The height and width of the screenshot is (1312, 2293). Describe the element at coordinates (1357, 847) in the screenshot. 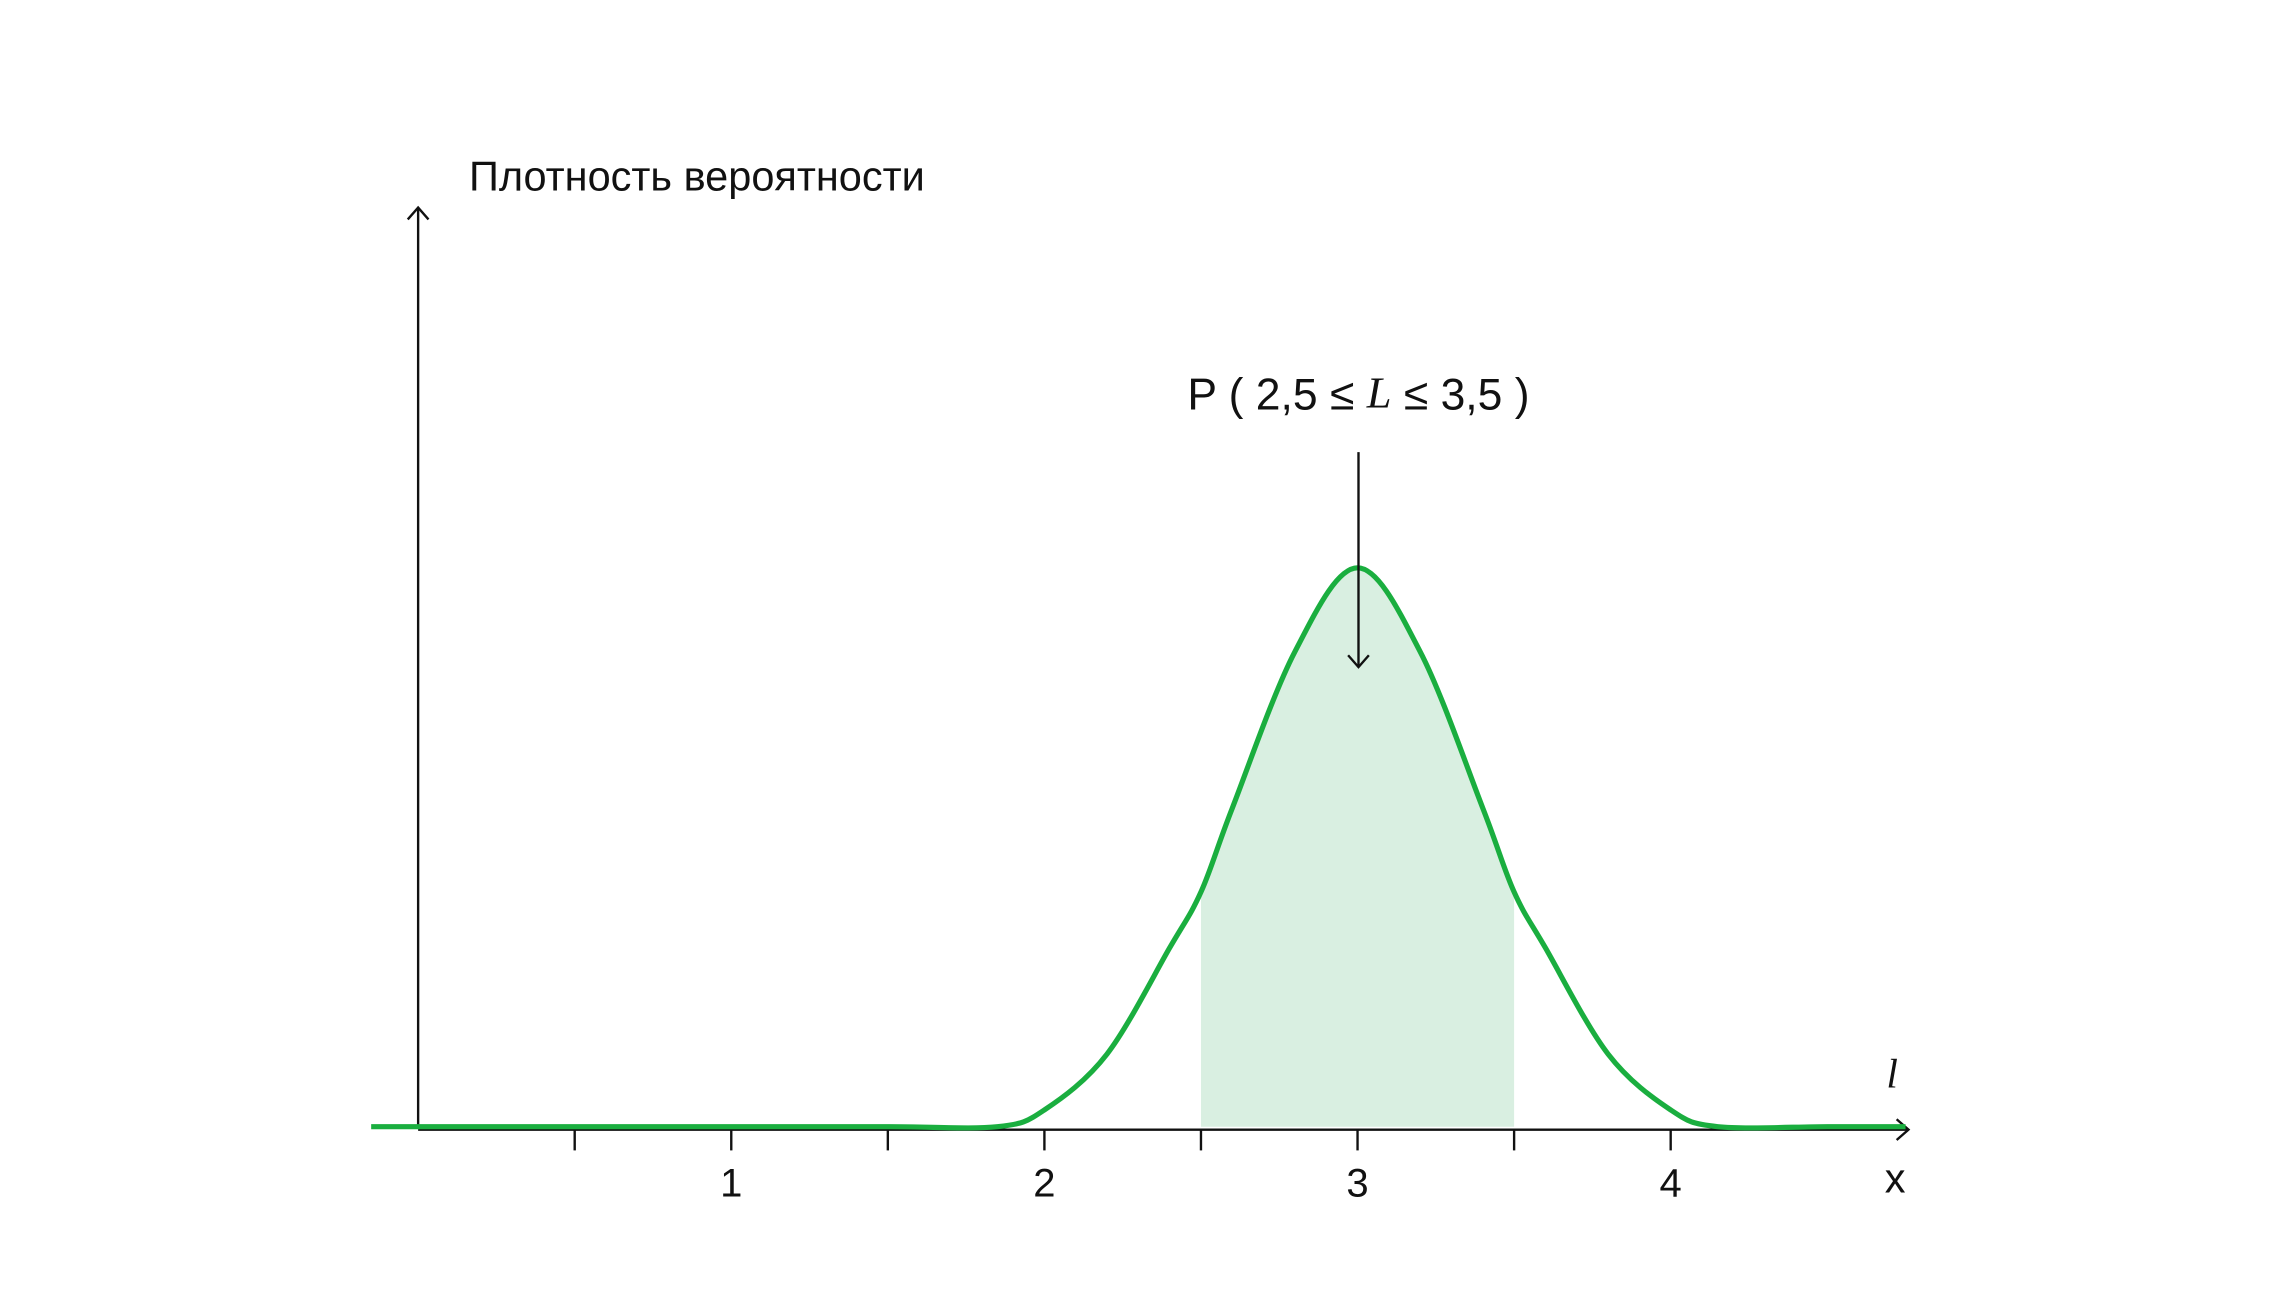

I see `shaded-area` at that location.